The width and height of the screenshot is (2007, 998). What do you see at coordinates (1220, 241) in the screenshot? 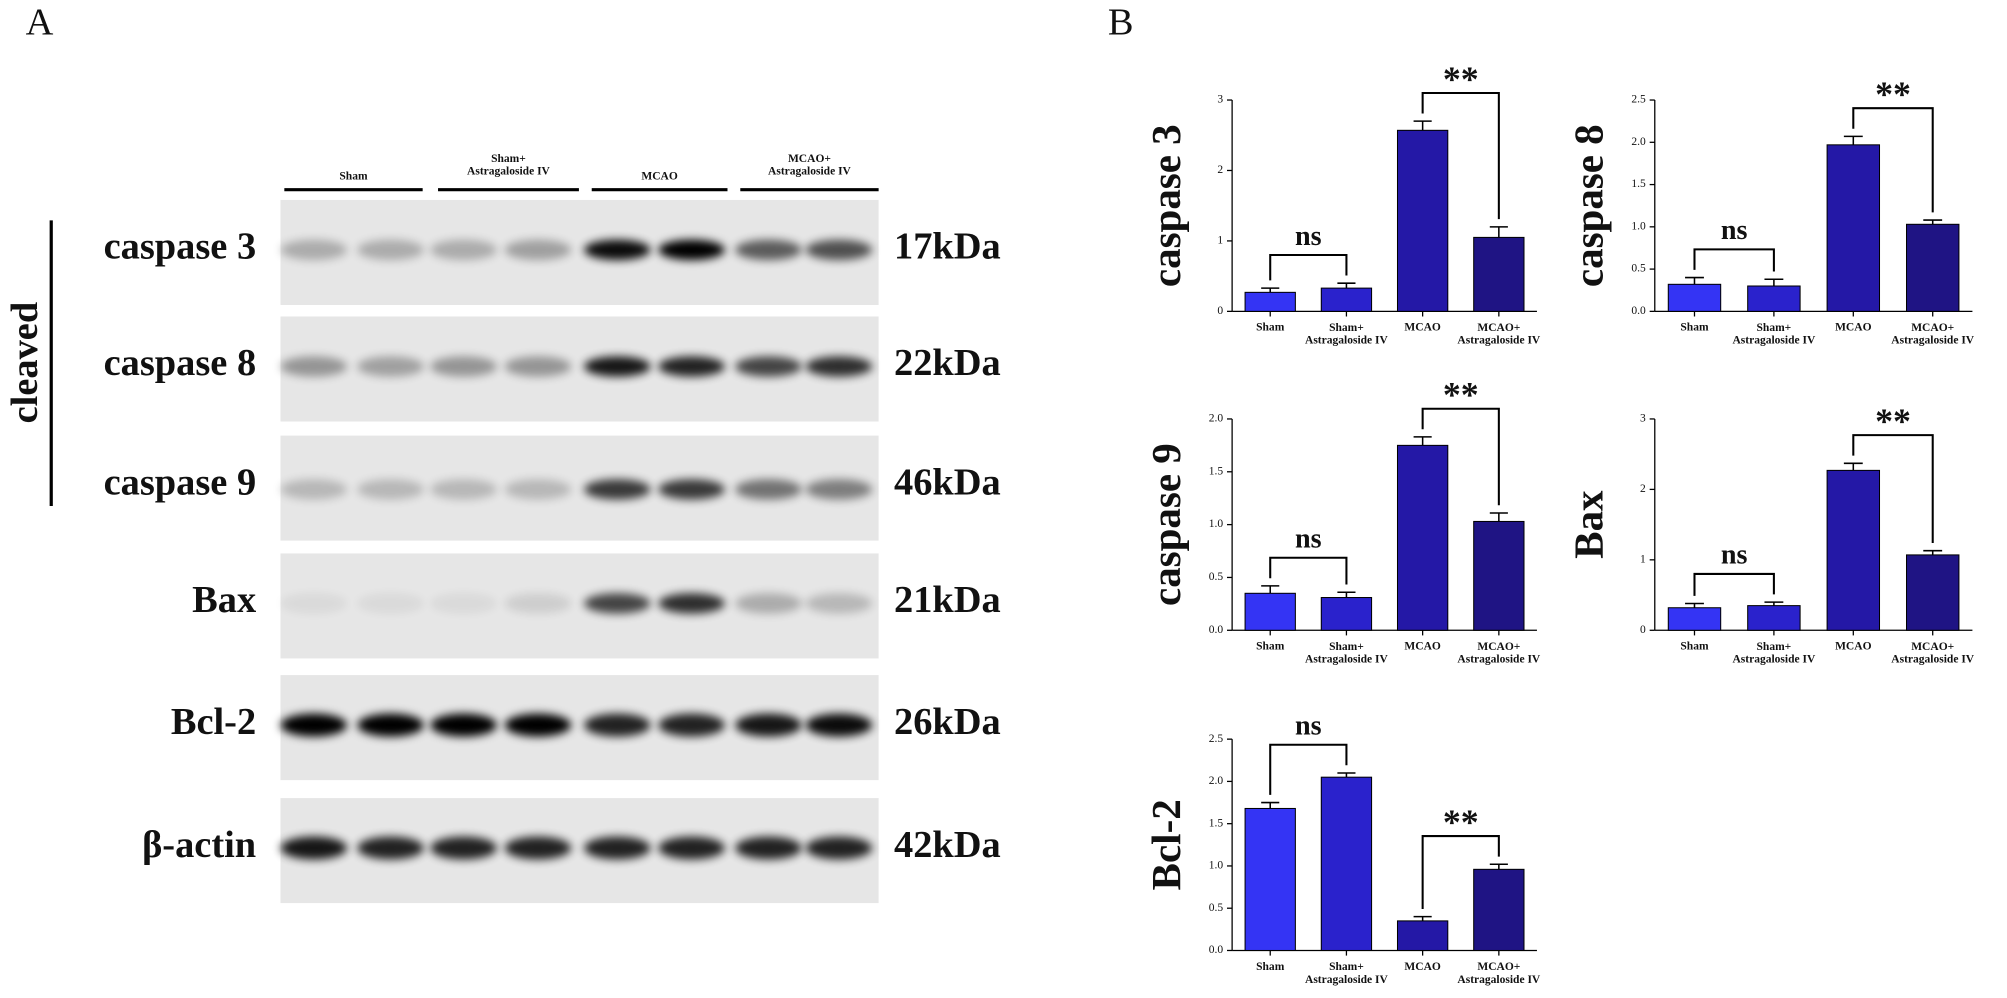
I see `y-tick-label: 1` at bounding box center [1220, 241].